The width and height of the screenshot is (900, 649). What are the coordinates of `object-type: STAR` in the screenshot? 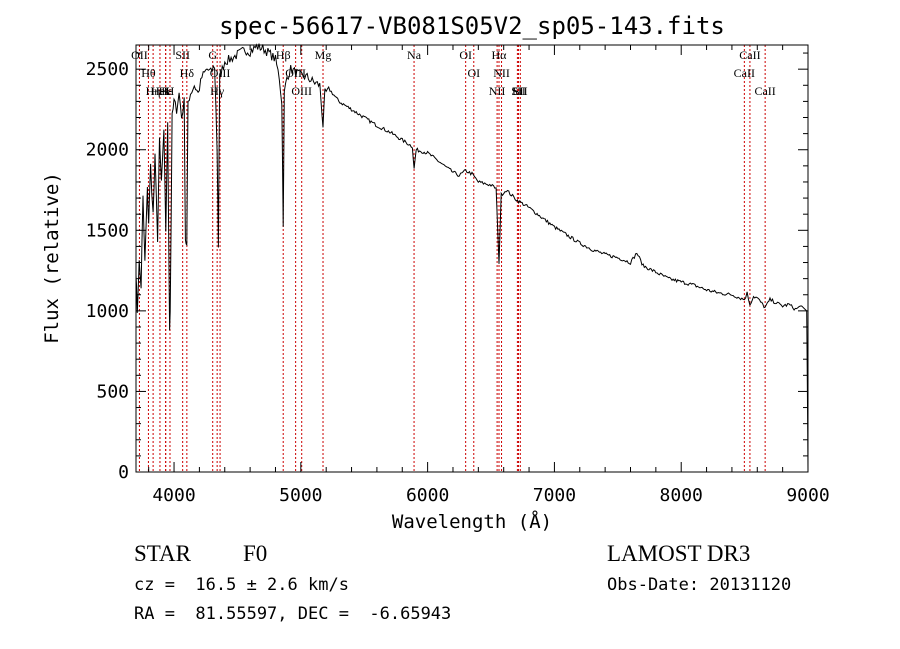 It's located at (163, 553).